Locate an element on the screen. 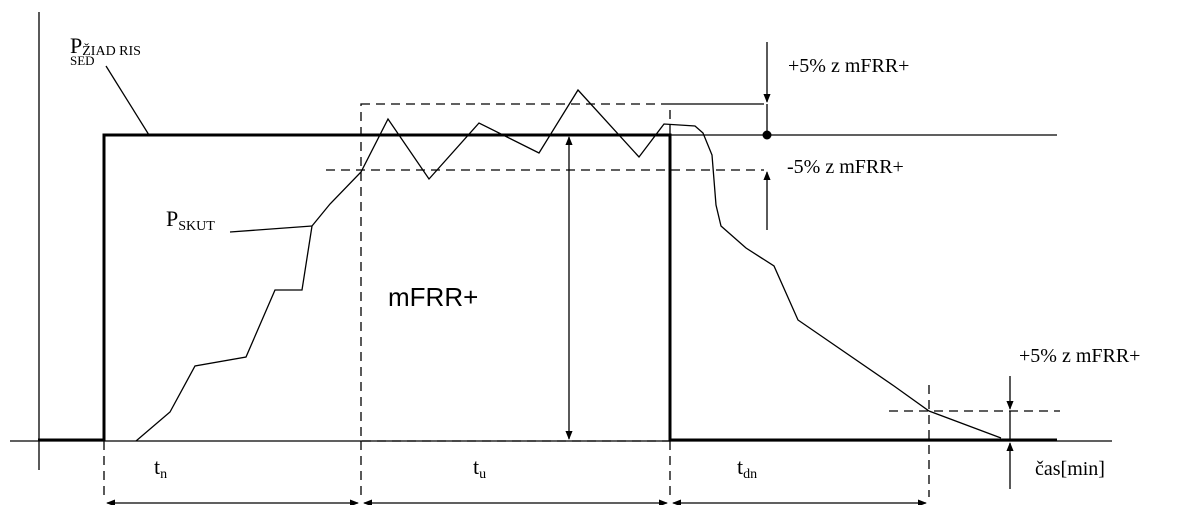  end-plus5-tolerance-label: +5% z mFRR+ is located at coordinates (1079, 356).